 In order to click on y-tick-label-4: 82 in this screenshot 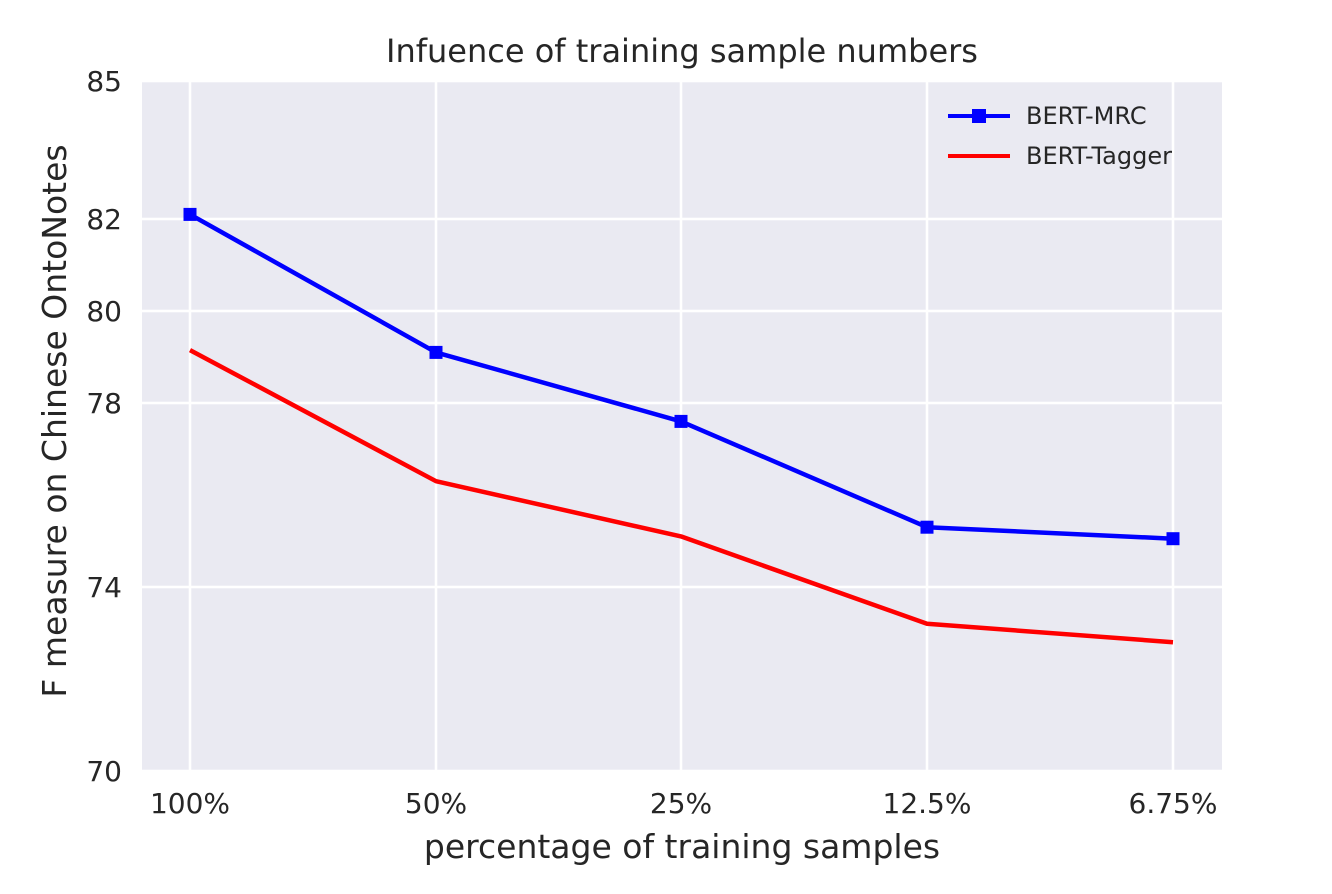, I will do `click(104, 219)`.